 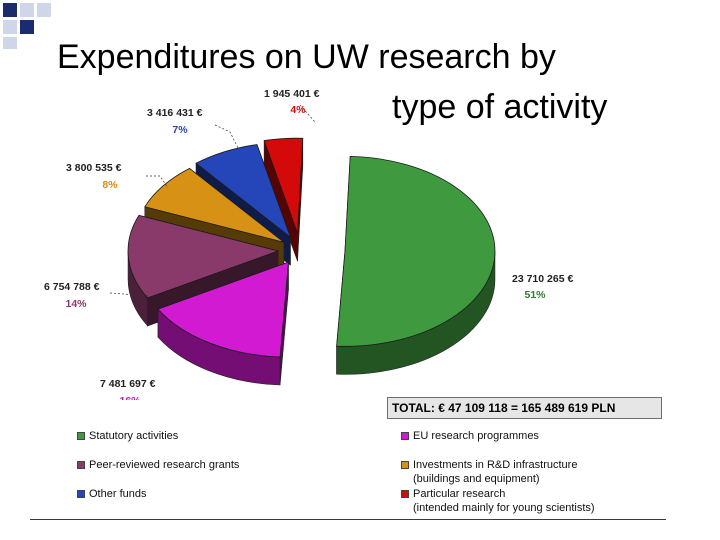 I want to click on slice-percent-label: 51%, so click(x=535, y=295).